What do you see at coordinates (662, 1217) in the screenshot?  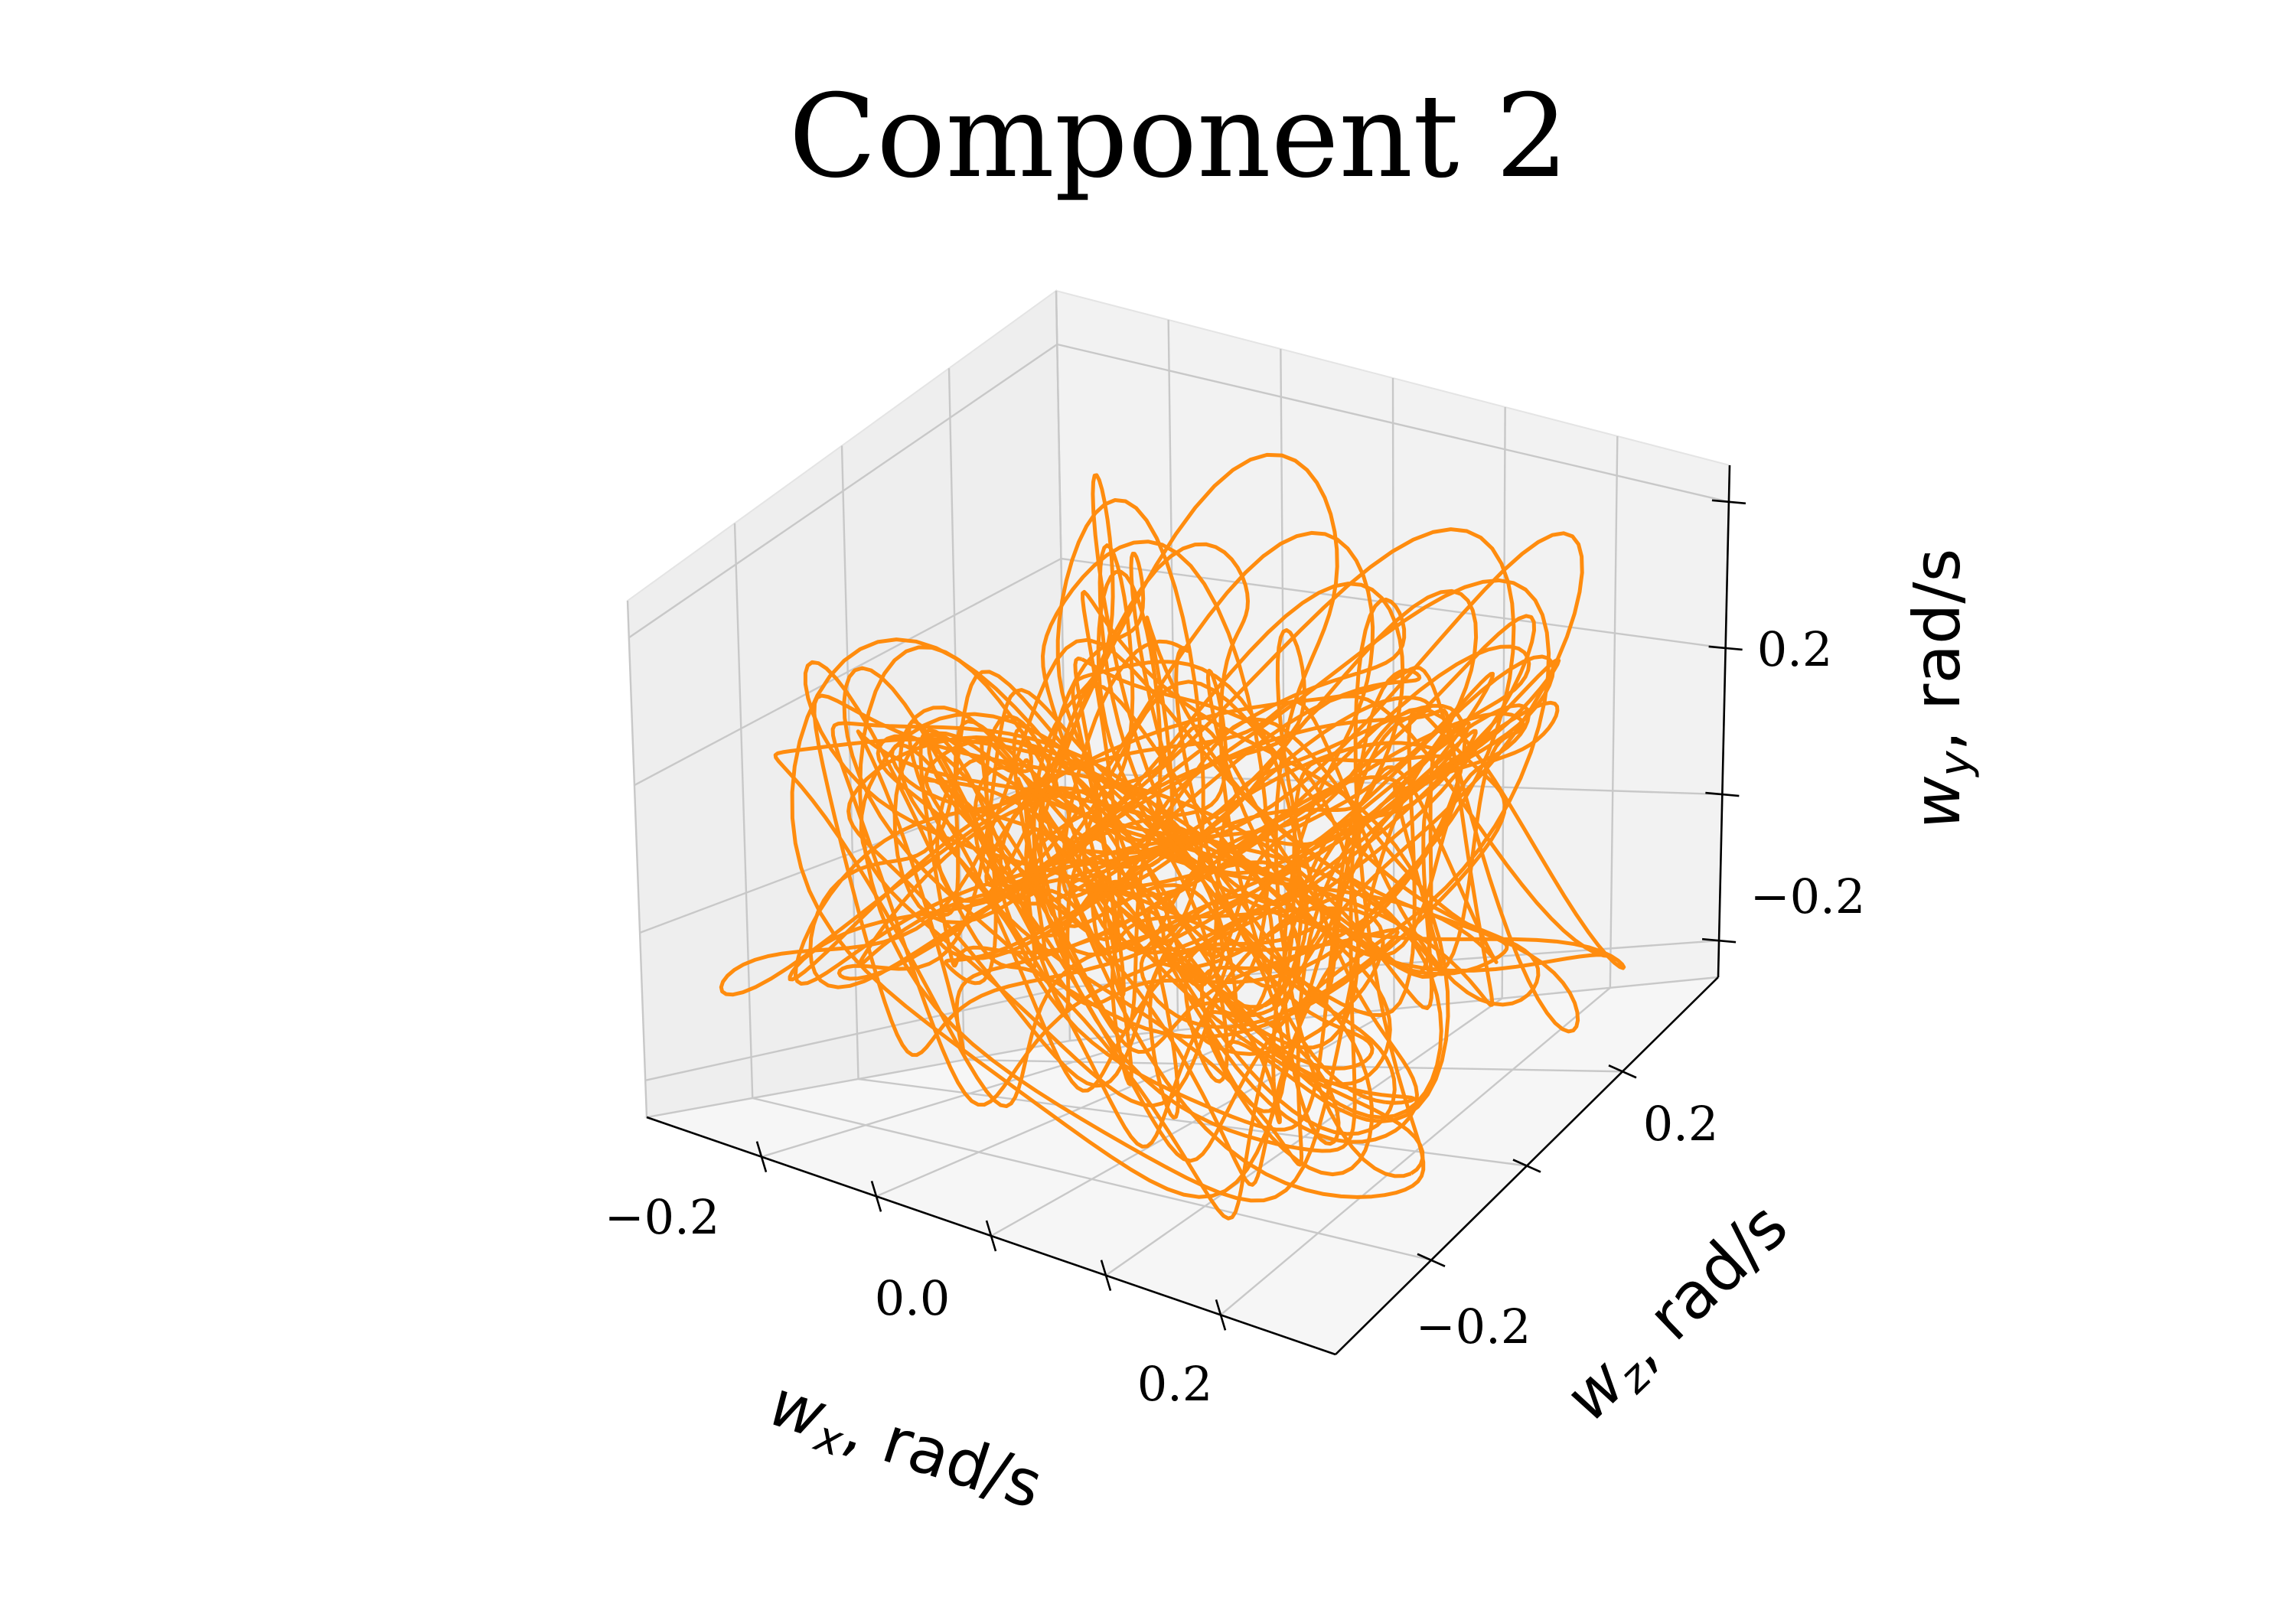 I see `x-tick-label-0: −0.2` at bounding box center [662, 1217].